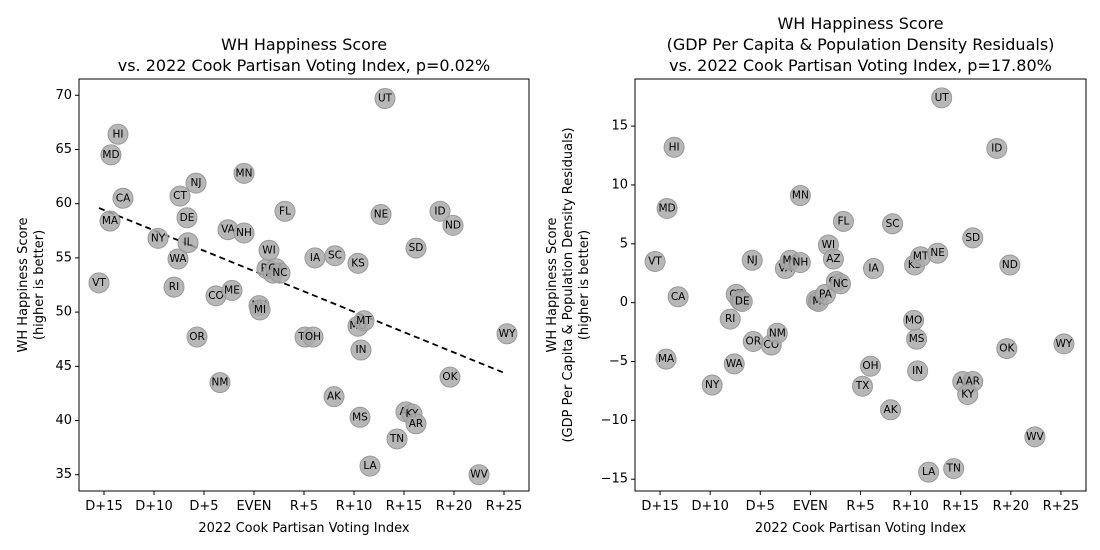  Describe the element at coordinates (862, 386) in the screenshot. I see `data-point-label: TX` at that location.